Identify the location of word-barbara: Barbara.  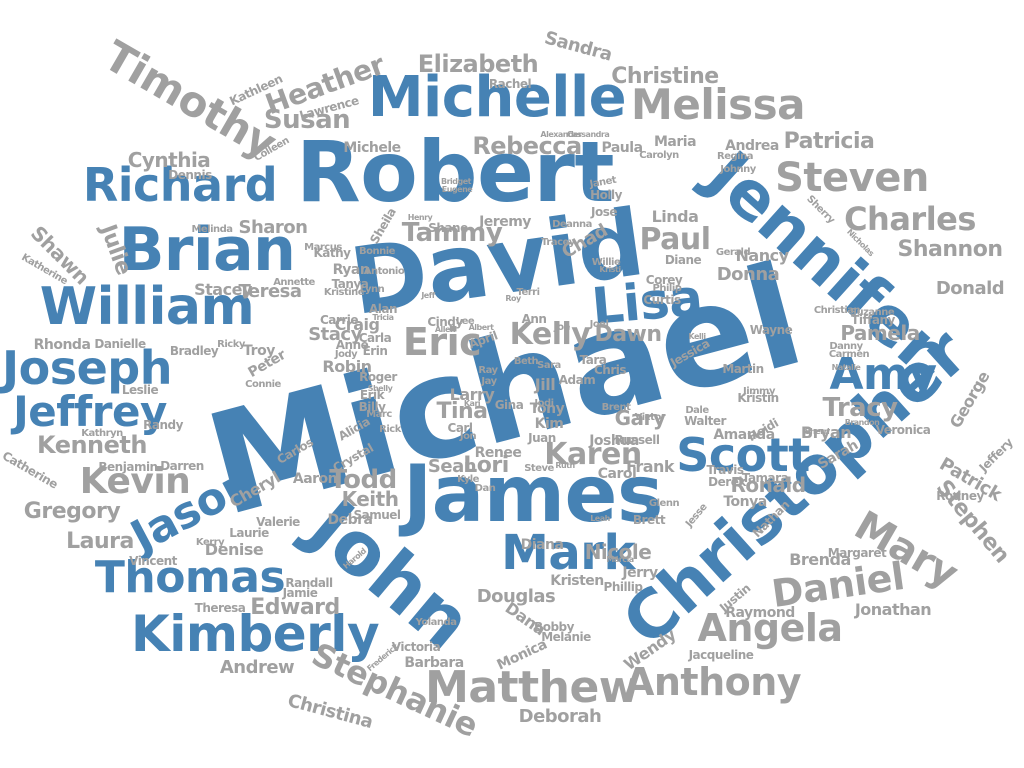
(434, 663).